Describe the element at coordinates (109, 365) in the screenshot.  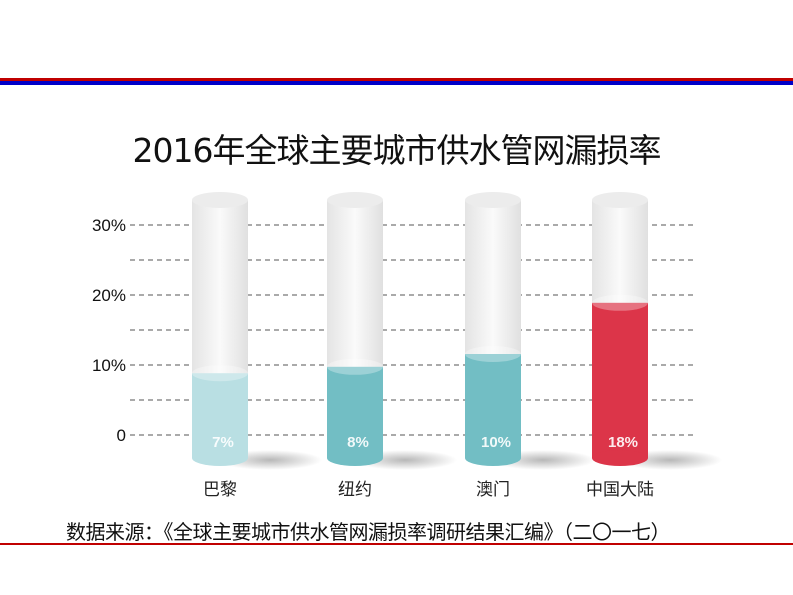
I see `y-tick-label: 10%` at that location.